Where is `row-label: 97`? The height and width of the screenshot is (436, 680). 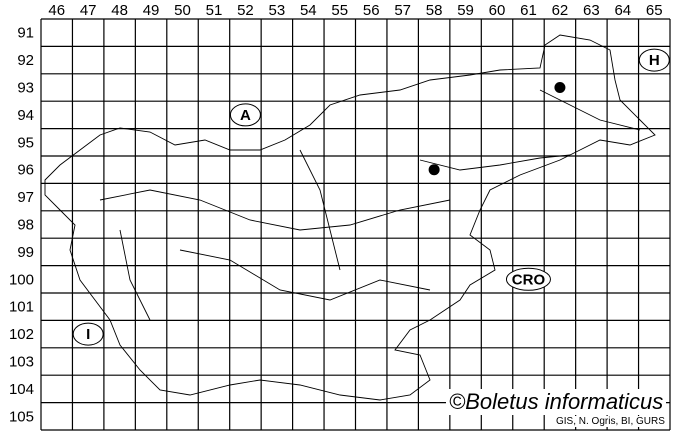 row-label: 97 is located at coordinates (25, 197).